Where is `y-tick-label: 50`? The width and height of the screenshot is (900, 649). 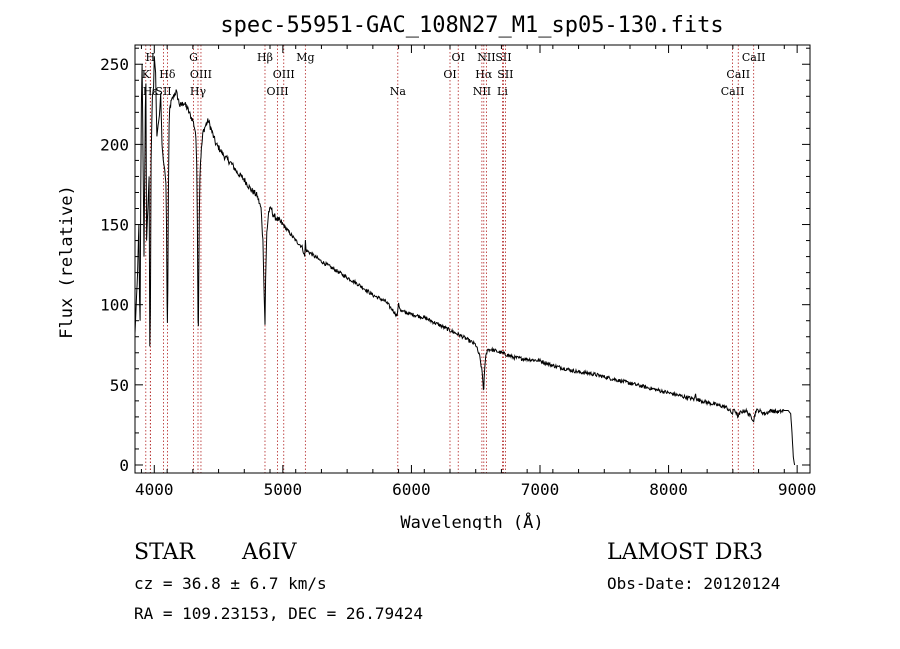
y-tick-label: 50 is located at coordinates (119, 385).